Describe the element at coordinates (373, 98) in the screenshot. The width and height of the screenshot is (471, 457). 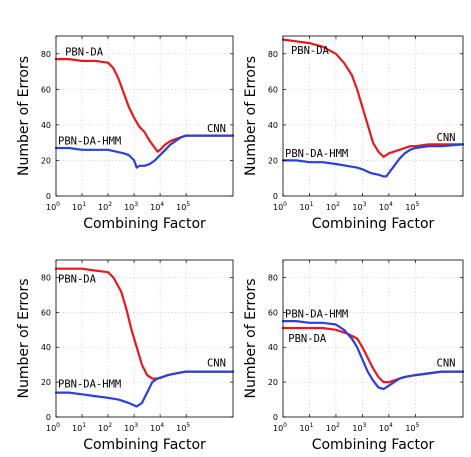
I see `series-line-pbn-da` at that location.